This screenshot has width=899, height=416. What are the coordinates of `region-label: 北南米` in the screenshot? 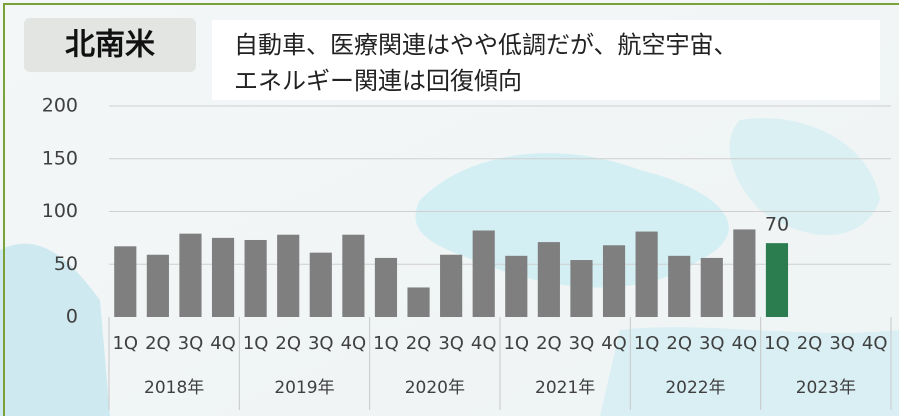 It's located at (110, 45).